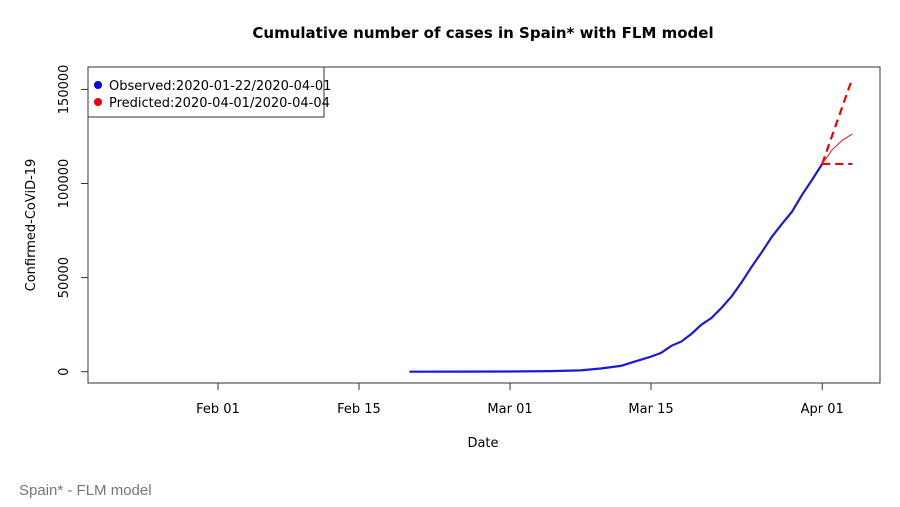 The image size is (900, 507). What do you see at coordinates (64, 184) in the screenshot?
I see `y-tick-label: 100000` at bounding box center [64, 184].